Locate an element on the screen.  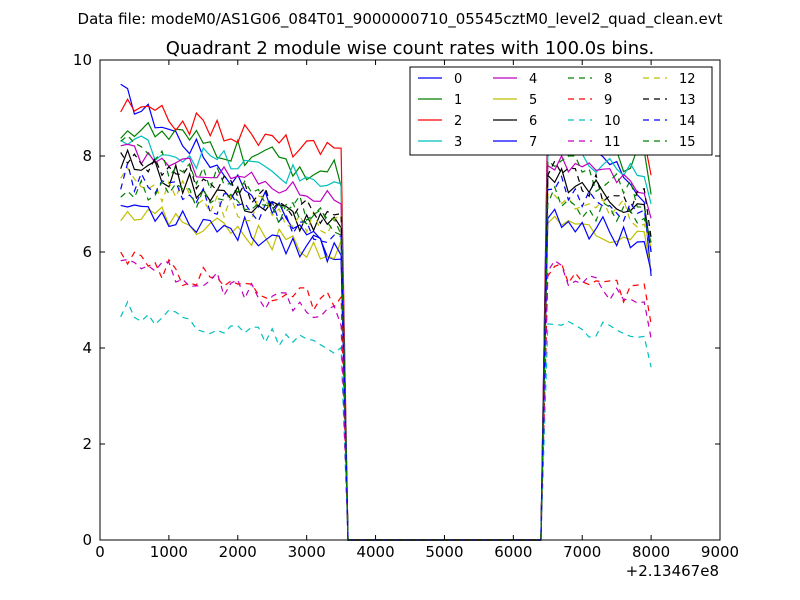
legend-label: 13 is located at coordinates (687, 100).